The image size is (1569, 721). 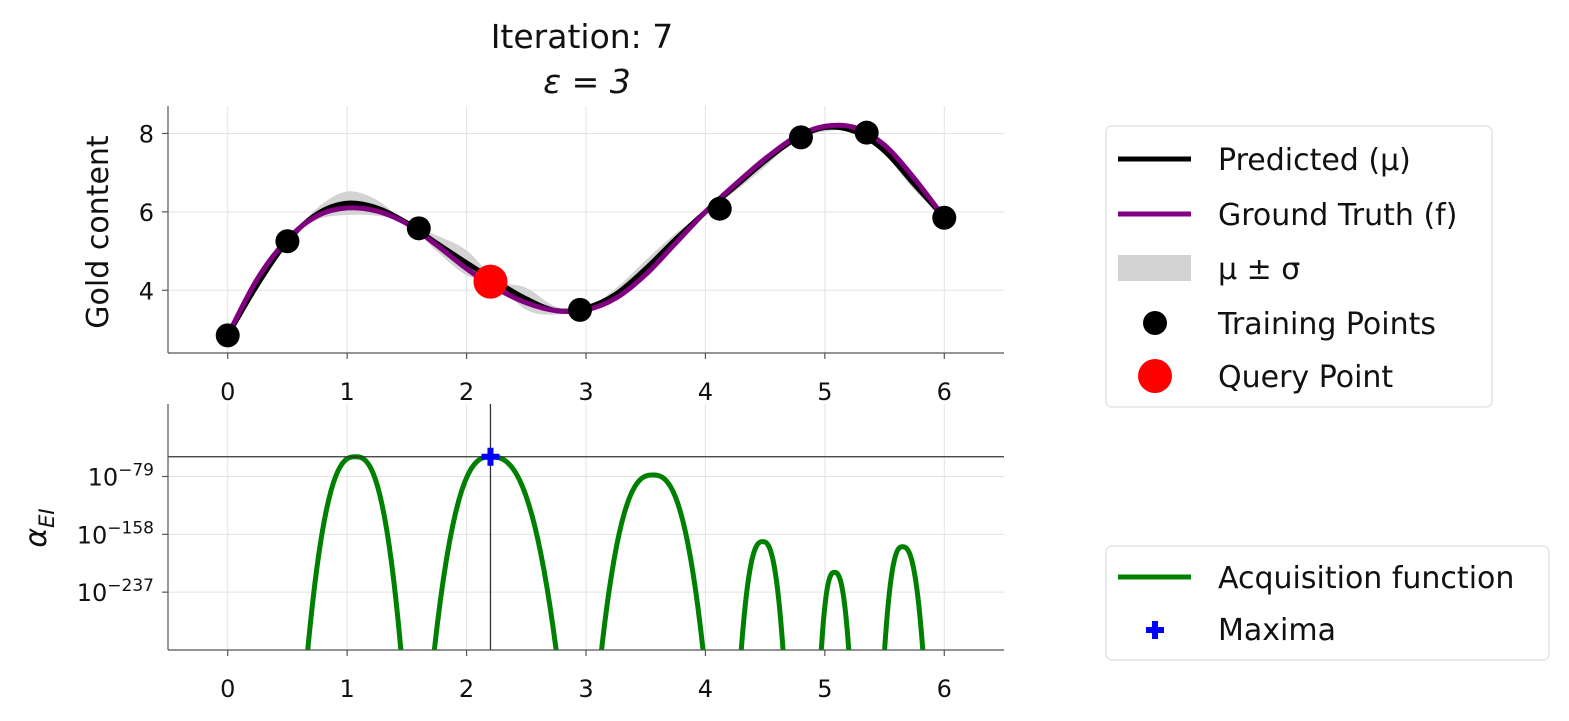 What do you see at coordinates (582, 36) in the screenshot?
I see `chart-title-line1: Iteration: 7` at bounding box center [582, 36].